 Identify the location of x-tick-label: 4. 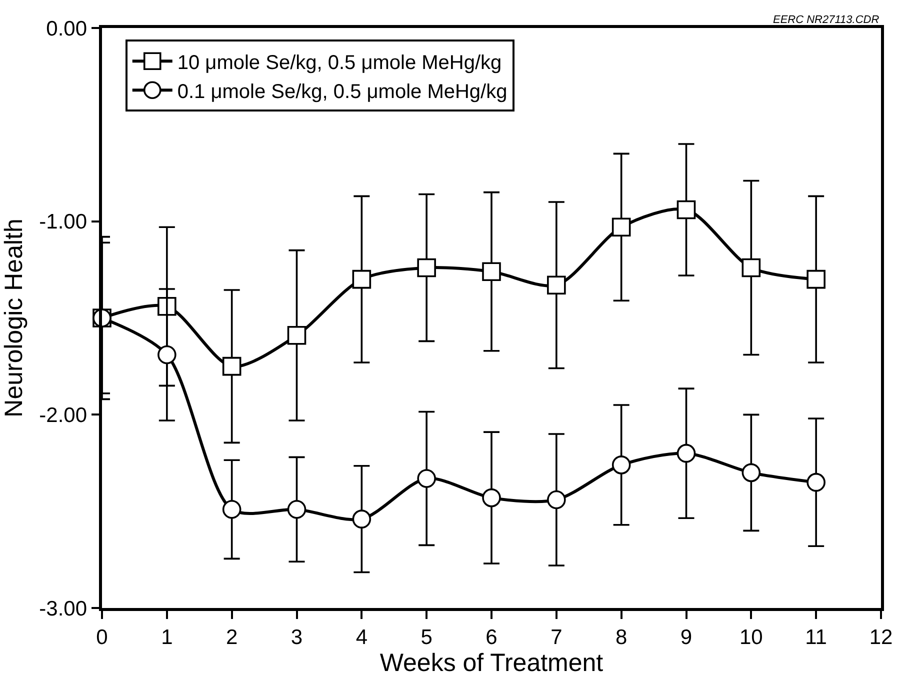
(362, 637).